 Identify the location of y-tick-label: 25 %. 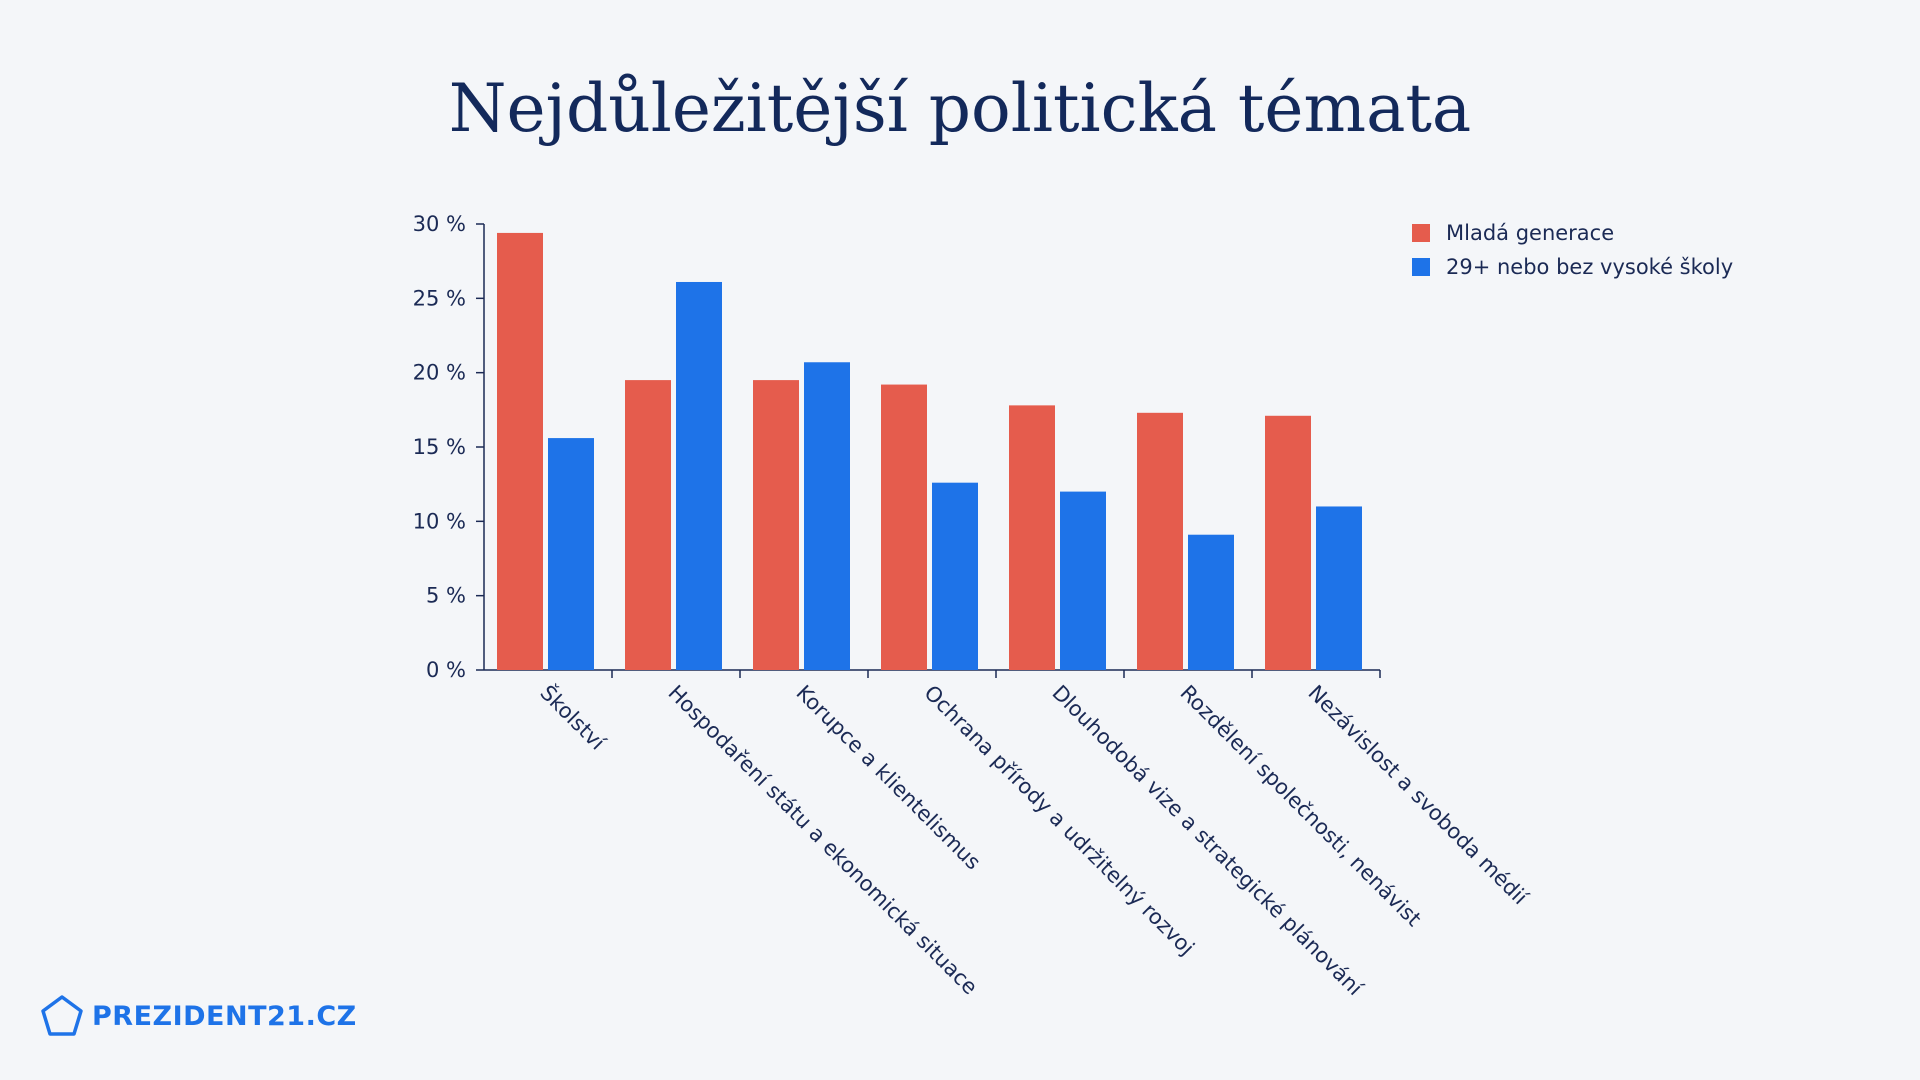
(439, 298).